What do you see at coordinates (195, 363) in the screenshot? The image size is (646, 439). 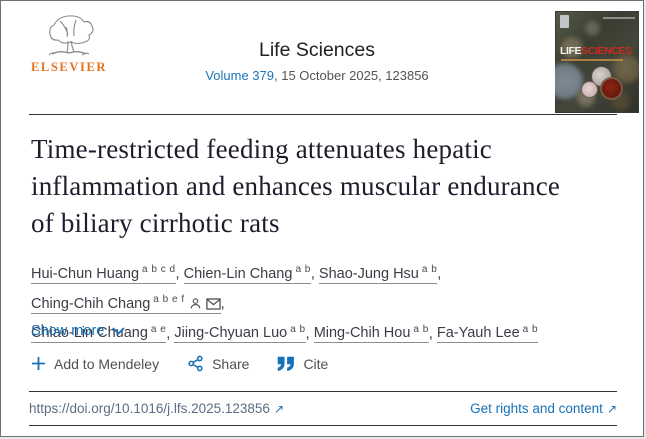 I see `share-icon` at bounding box center [195, 363].